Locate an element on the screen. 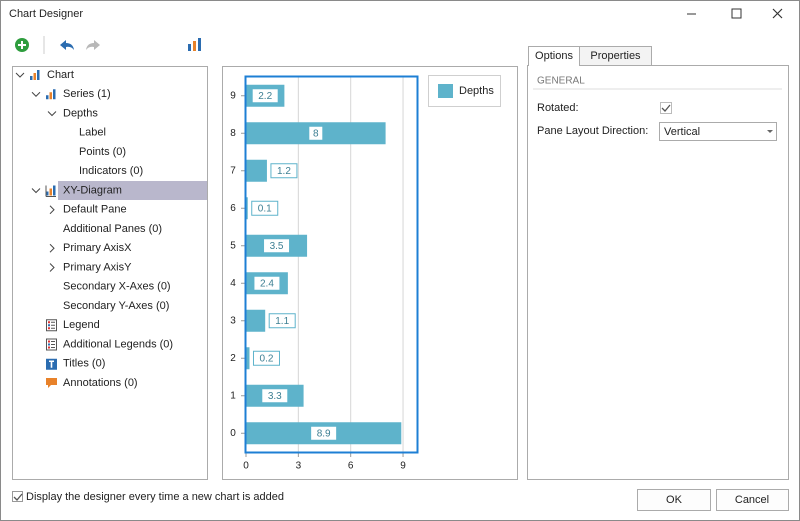 The width and height of the screenshot is (800, 521). window-title: Chart Designer is located at coordinates (46, 14).